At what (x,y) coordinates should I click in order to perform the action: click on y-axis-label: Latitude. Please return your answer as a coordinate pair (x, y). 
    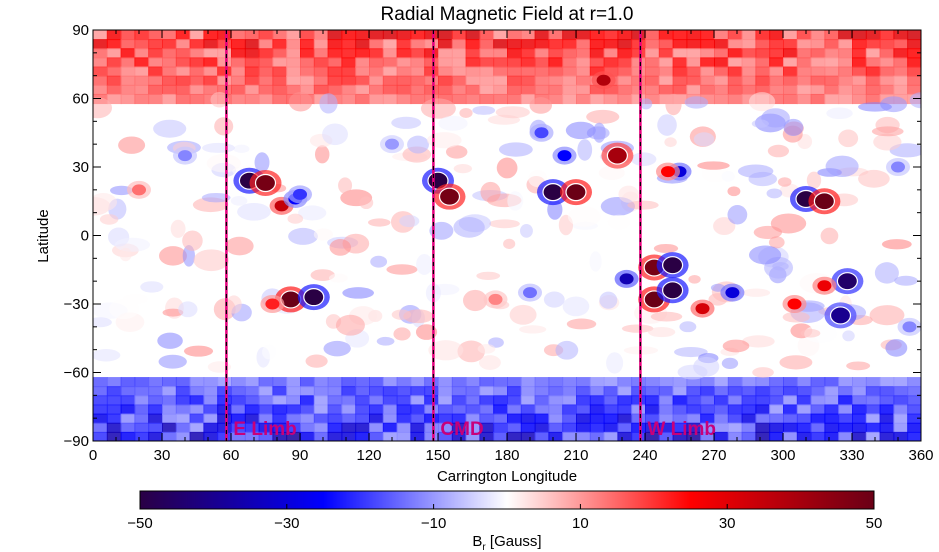
    Looking at the image, I should click on (43, 235).